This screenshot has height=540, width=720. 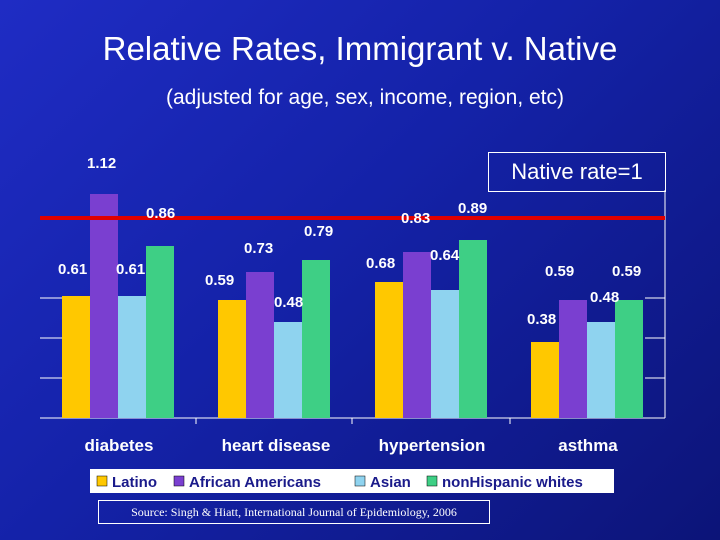 What do you see at coordinates (255, 482) in the screenshot?
I see `legend-label: African Americans` at bounding box center [255, 482].